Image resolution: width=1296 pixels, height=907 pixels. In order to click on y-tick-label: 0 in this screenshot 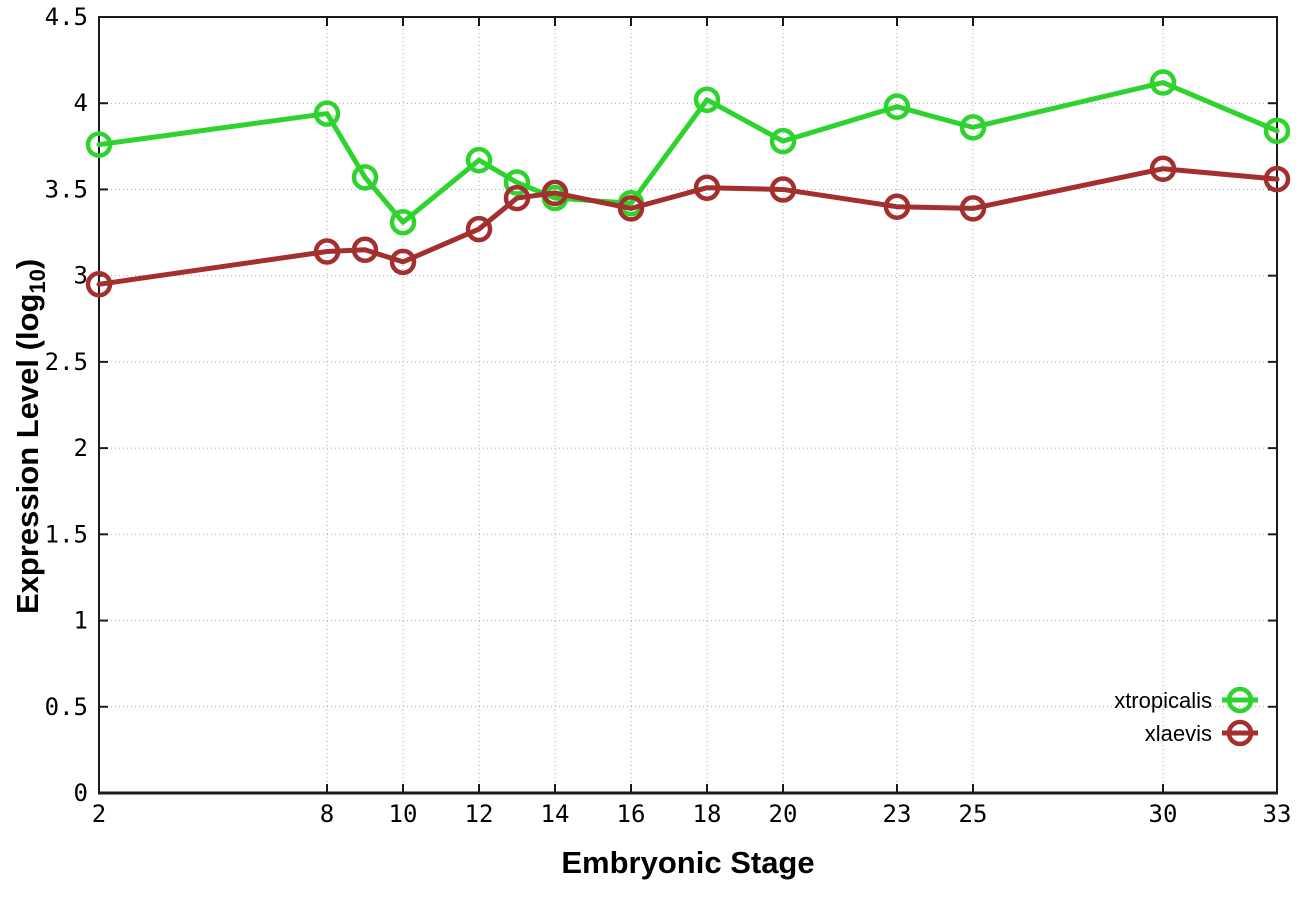, I will do `click(81, 793)`.